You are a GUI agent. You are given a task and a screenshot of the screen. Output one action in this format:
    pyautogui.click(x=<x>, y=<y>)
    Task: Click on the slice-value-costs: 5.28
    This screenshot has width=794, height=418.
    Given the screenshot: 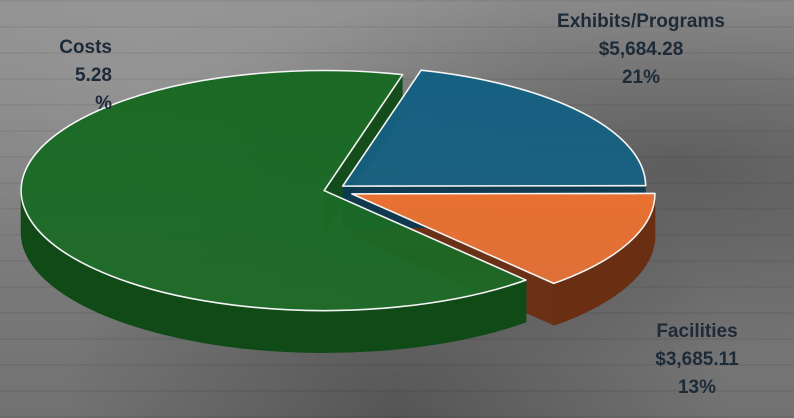 What is the action you would take?
    pyautogui.click(x=93, y=75)
    